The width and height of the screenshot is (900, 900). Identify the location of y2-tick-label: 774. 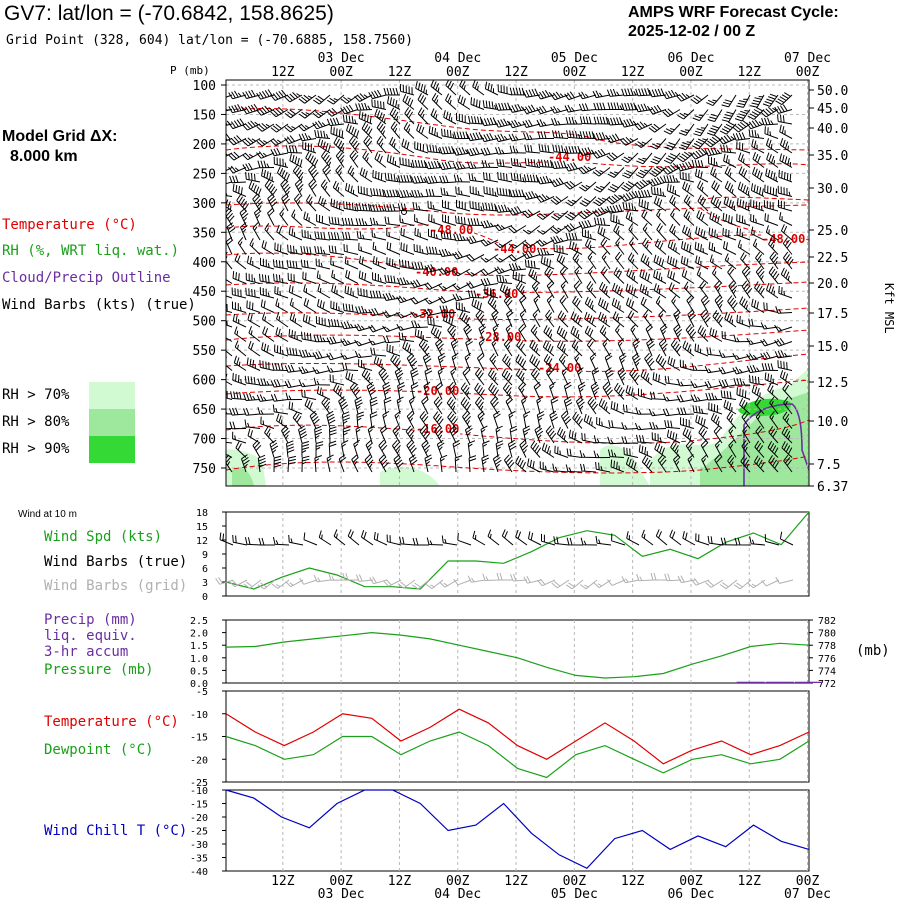
(827, 671).